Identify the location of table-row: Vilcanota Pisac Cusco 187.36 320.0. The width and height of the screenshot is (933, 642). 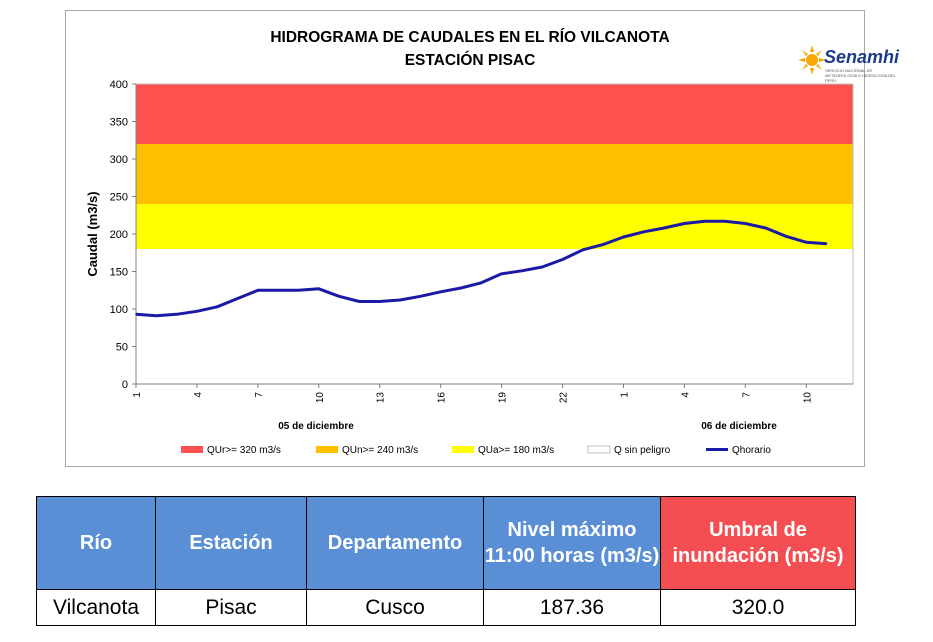
(446, 607).